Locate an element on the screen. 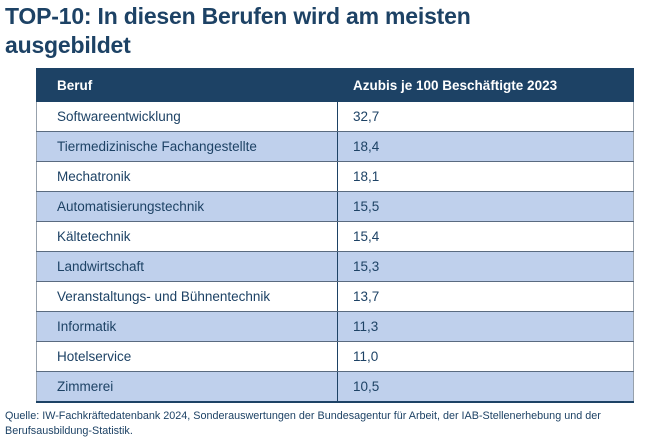 The image size is (668, 444). value-cell: 10,5 is located at coordinates (485, 386).